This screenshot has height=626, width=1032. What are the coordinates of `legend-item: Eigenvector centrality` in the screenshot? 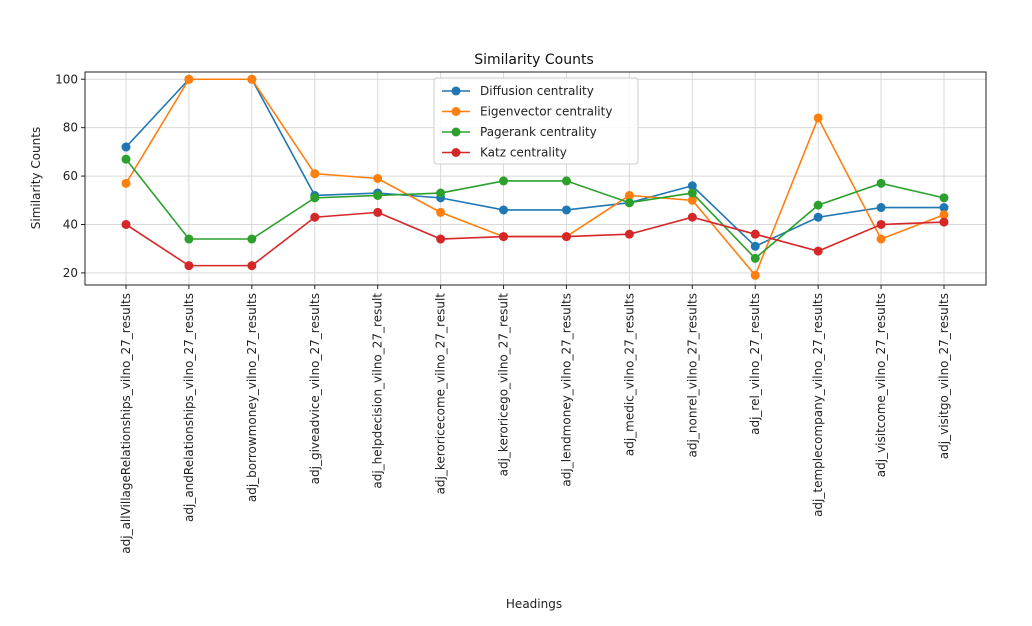 It's located at (527, 112).